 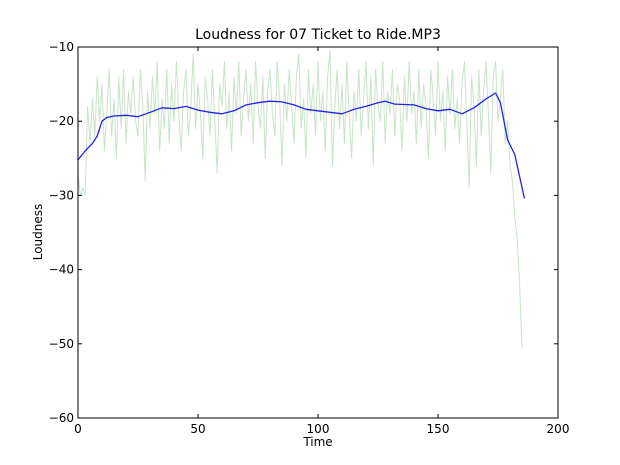 I want to click on y-tick-label: −10, so click(x=61, y=47).